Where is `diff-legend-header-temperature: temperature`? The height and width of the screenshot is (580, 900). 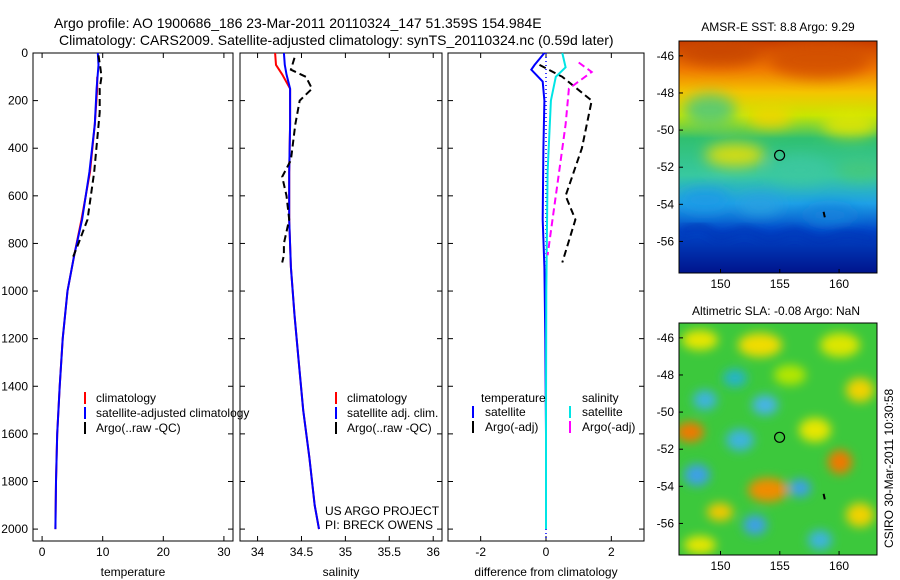 diff-legend-header-temperature: temperature is located at coordinates (513, 398).